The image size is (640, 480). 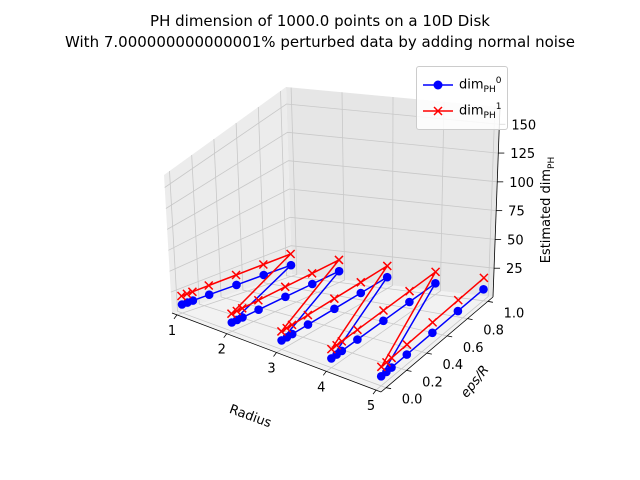 I want to click on y-tick-label-2: 0.4, so click(x=452, y=365).